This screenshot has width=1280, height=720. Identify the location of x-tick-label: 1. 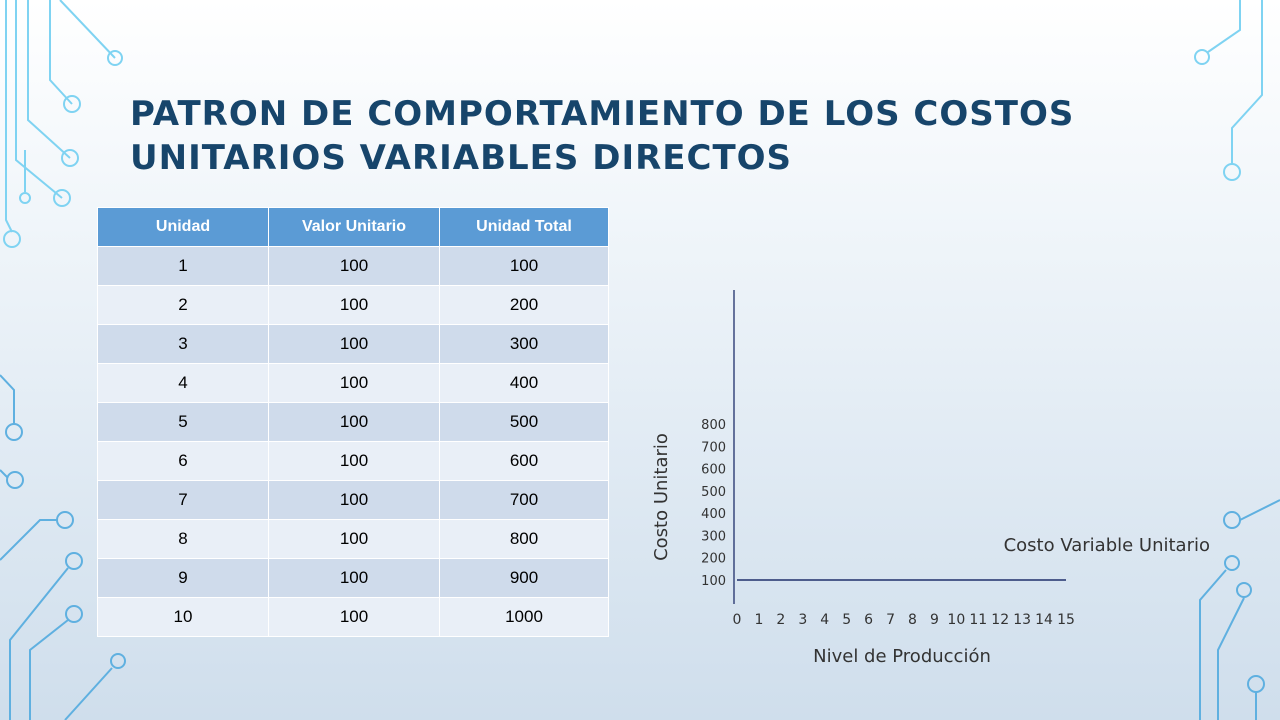
(758, 620).